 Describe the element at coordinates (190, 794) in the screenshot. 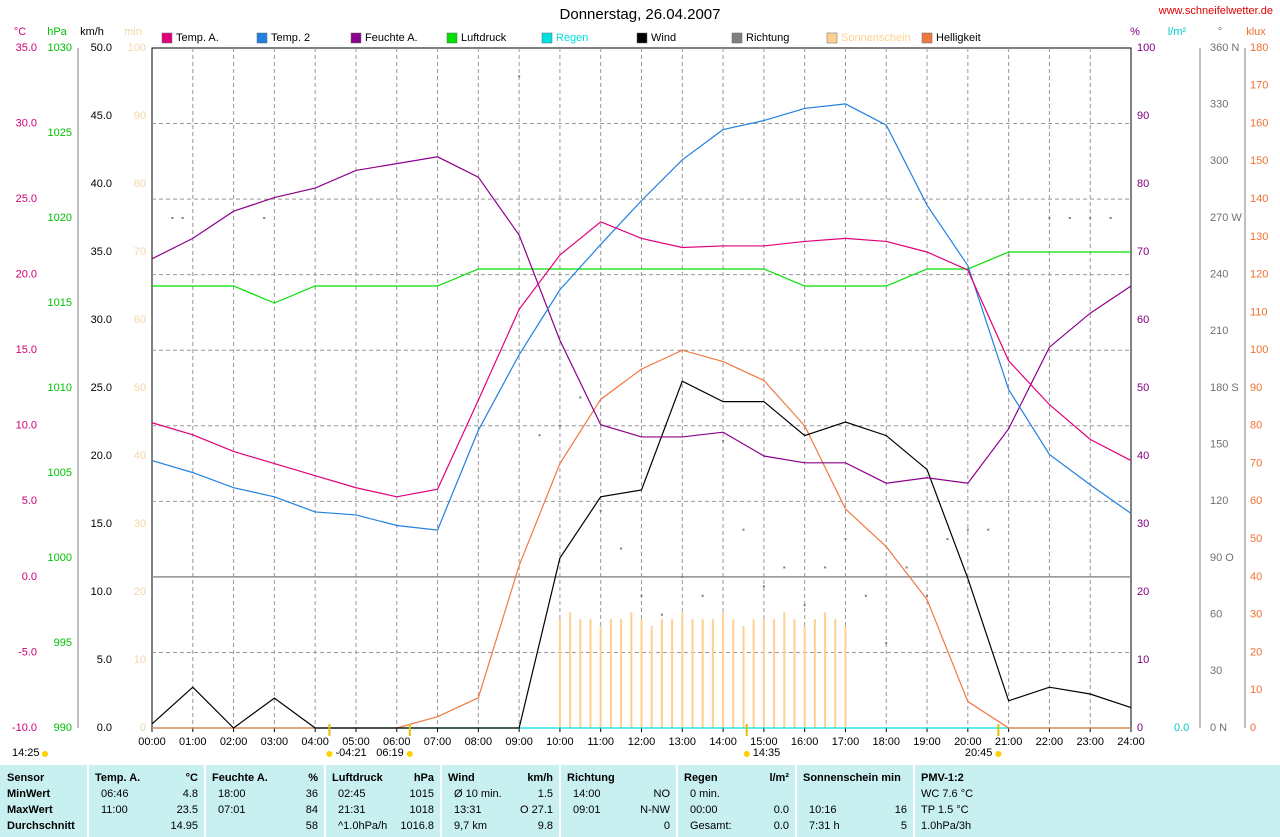

I see `cell-right: 4.8` at that location.